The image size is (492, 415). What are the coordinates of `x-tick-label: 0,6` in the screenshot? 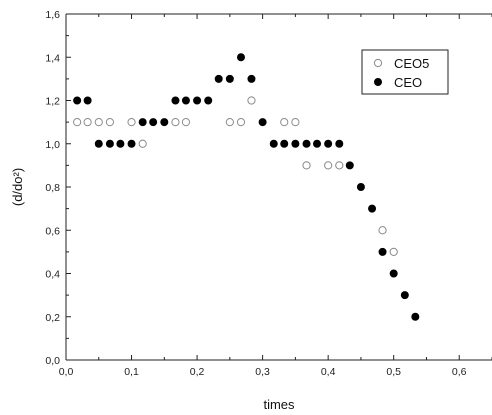 It's located at (459, 372).